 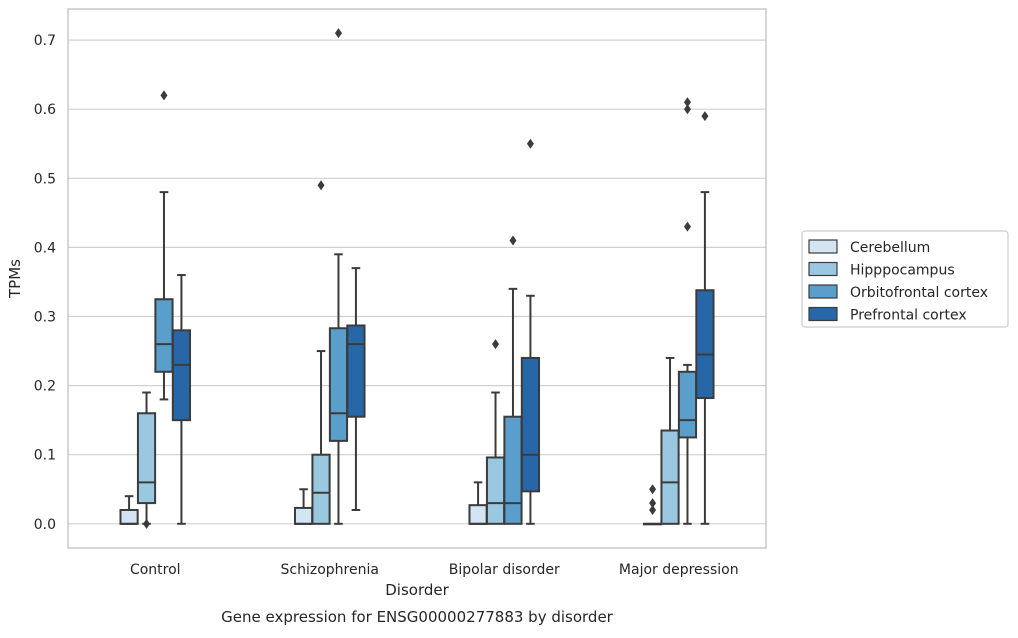 What do you see at coordinates (15, 279) in the screenshot?
I see `y-axis-label: TPMs` at bounding box center [15, 279].